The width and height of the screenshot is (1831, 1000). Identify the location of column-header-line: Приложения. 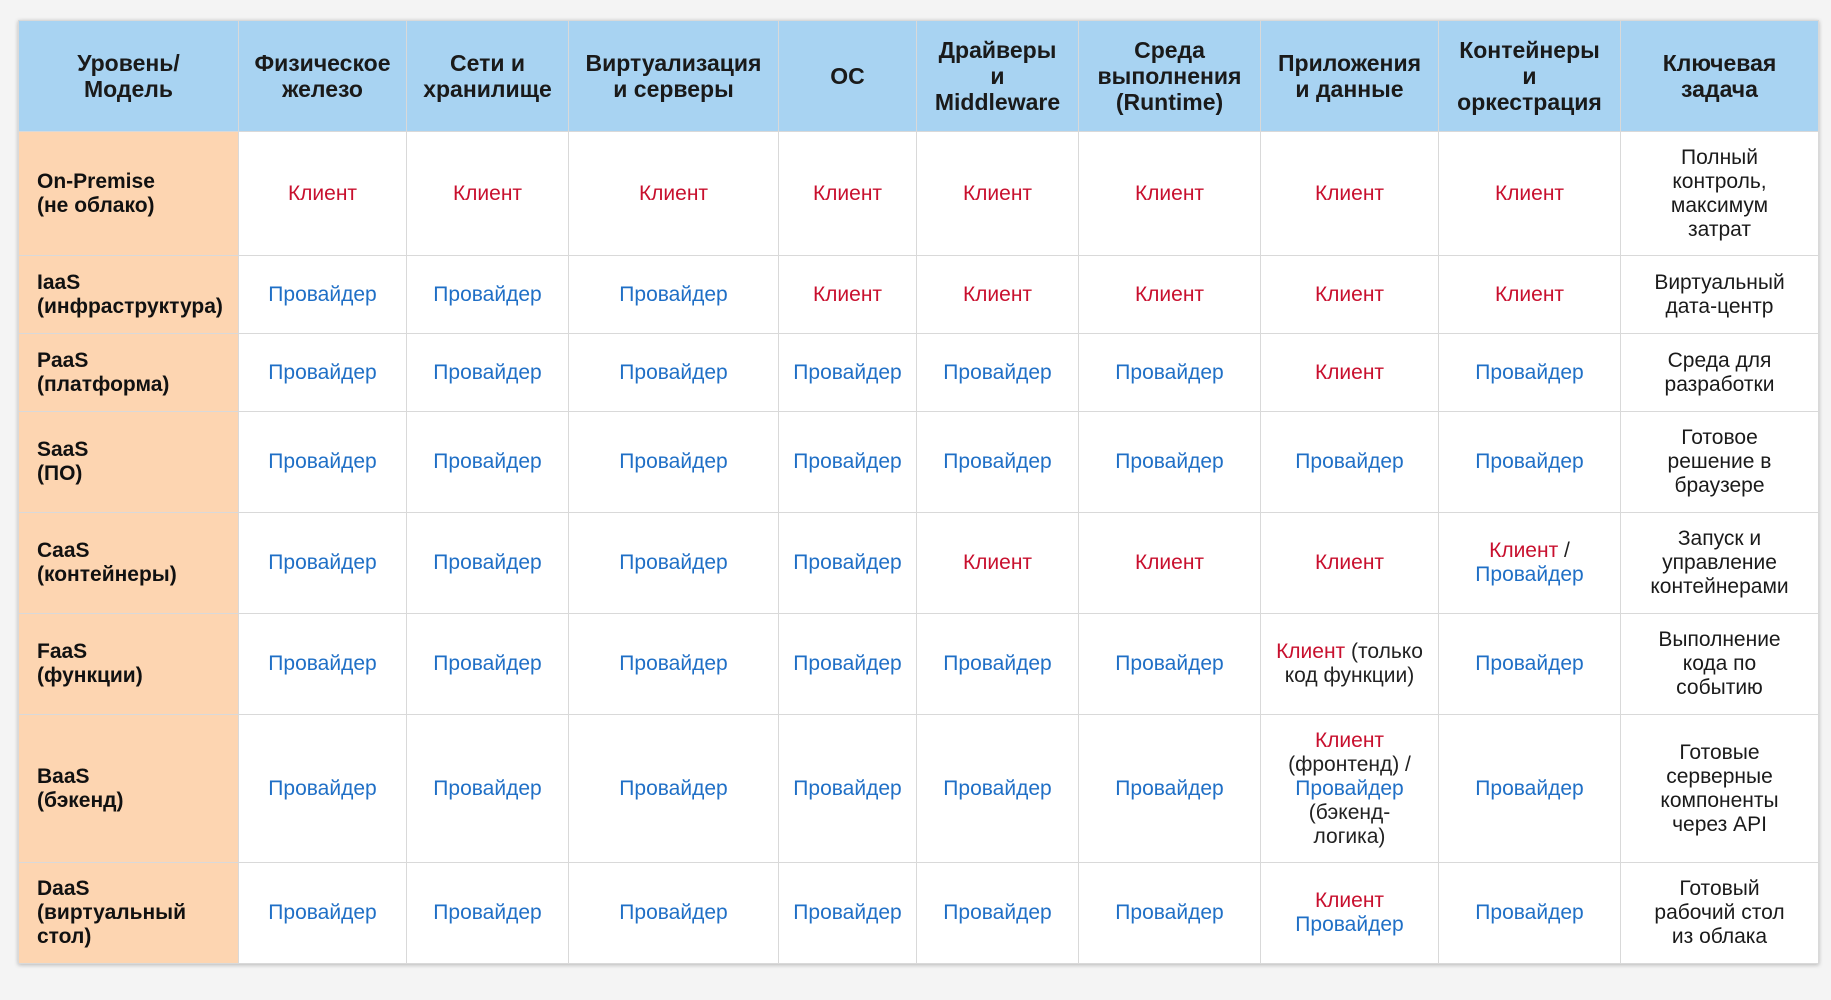
(1349, 63).